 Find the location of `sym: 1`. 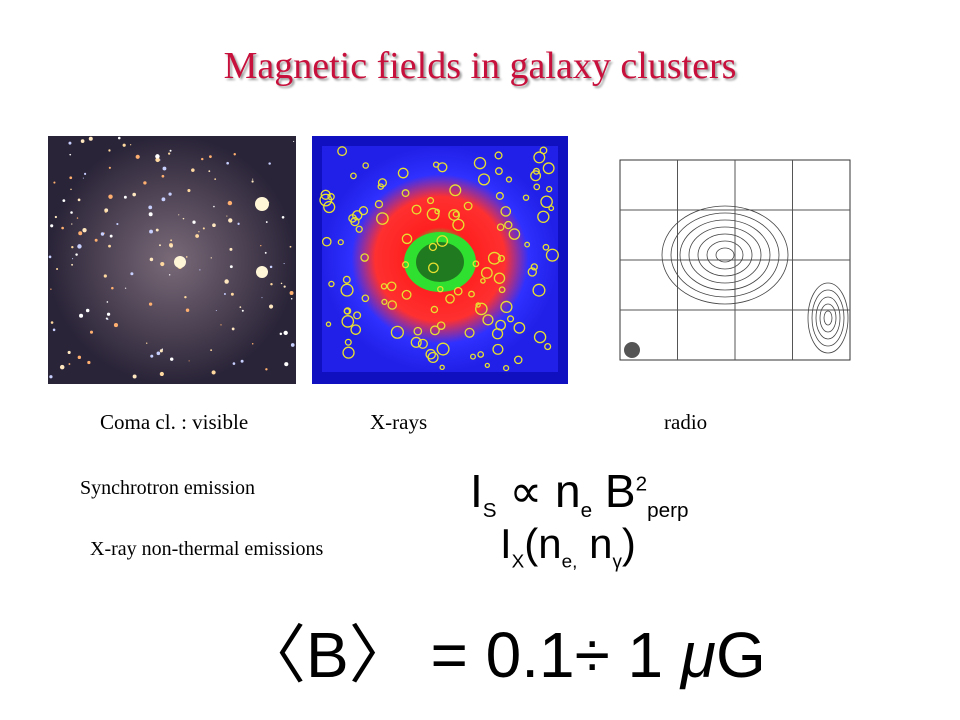

sym: 1 is located at coordinates (645, 655).